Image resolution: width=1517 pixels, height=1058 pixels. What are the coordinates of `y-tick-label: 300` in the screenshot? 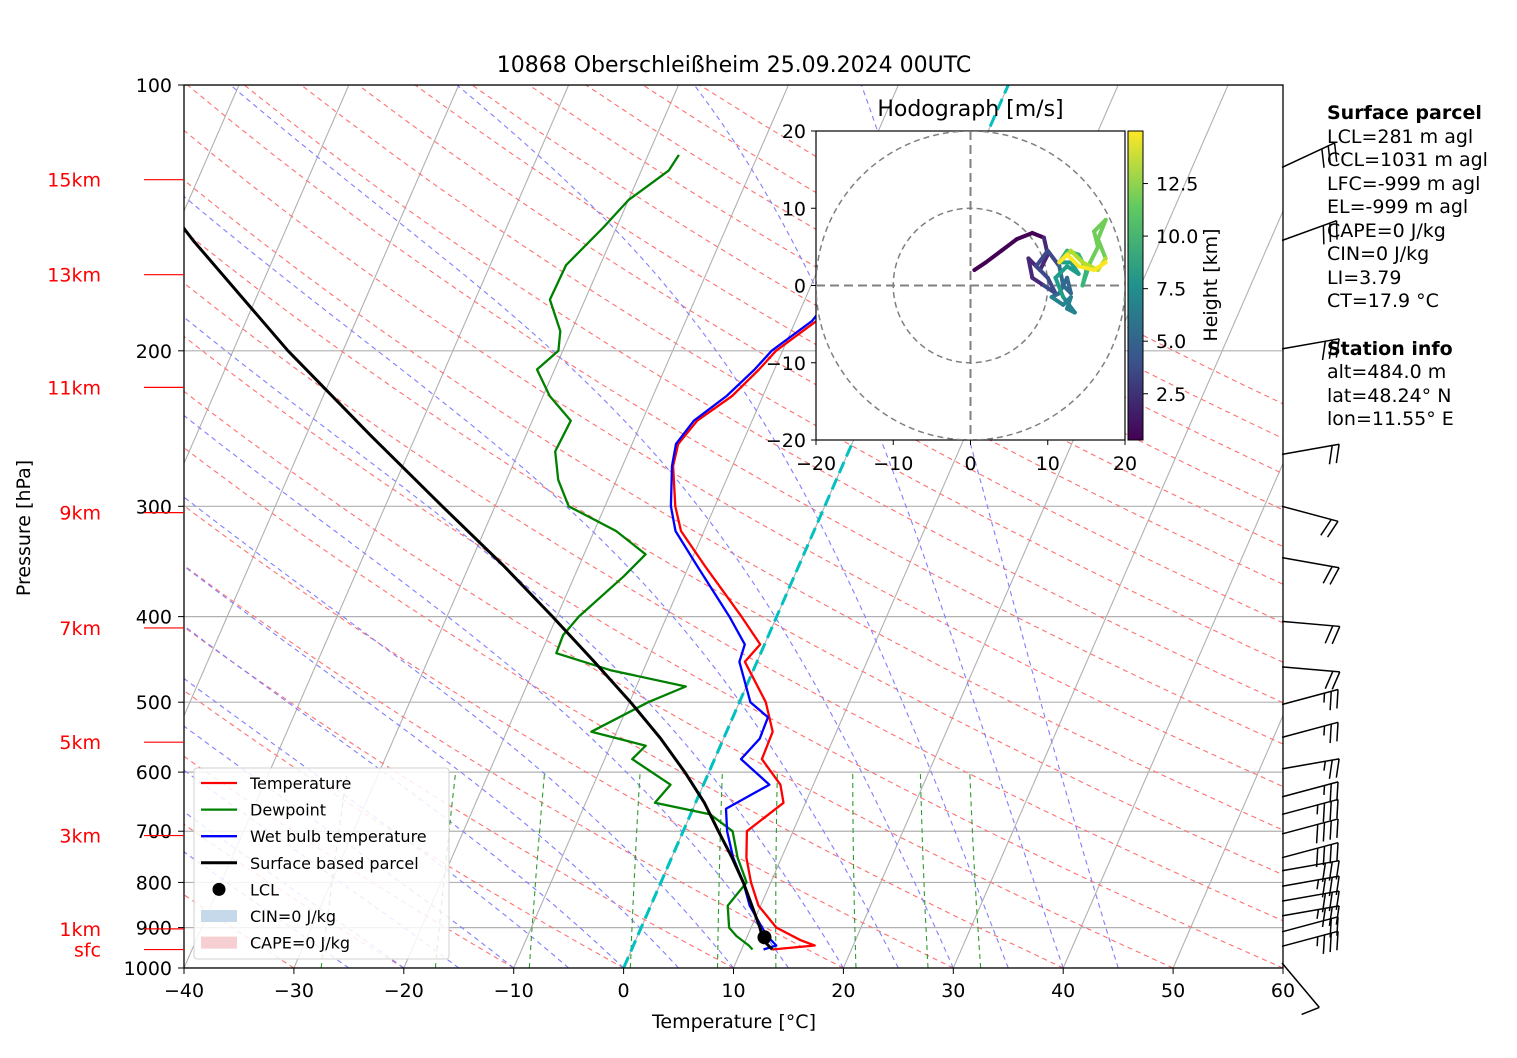 It's located at (154, 507).